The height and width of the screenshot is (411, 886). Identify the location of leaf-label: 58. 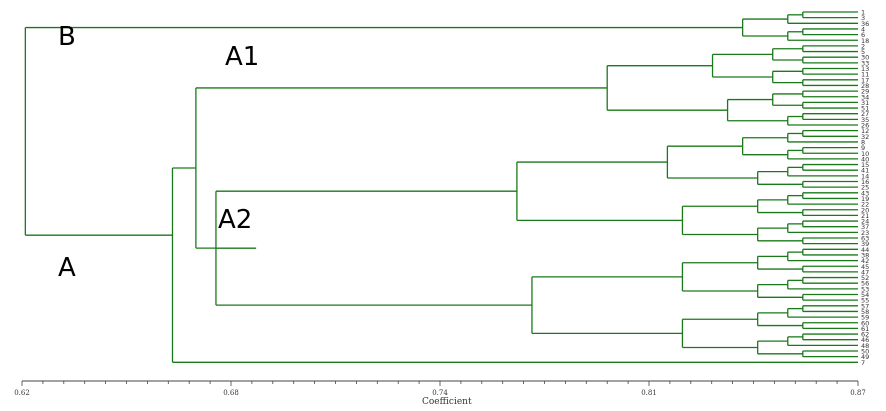
(865, 312).